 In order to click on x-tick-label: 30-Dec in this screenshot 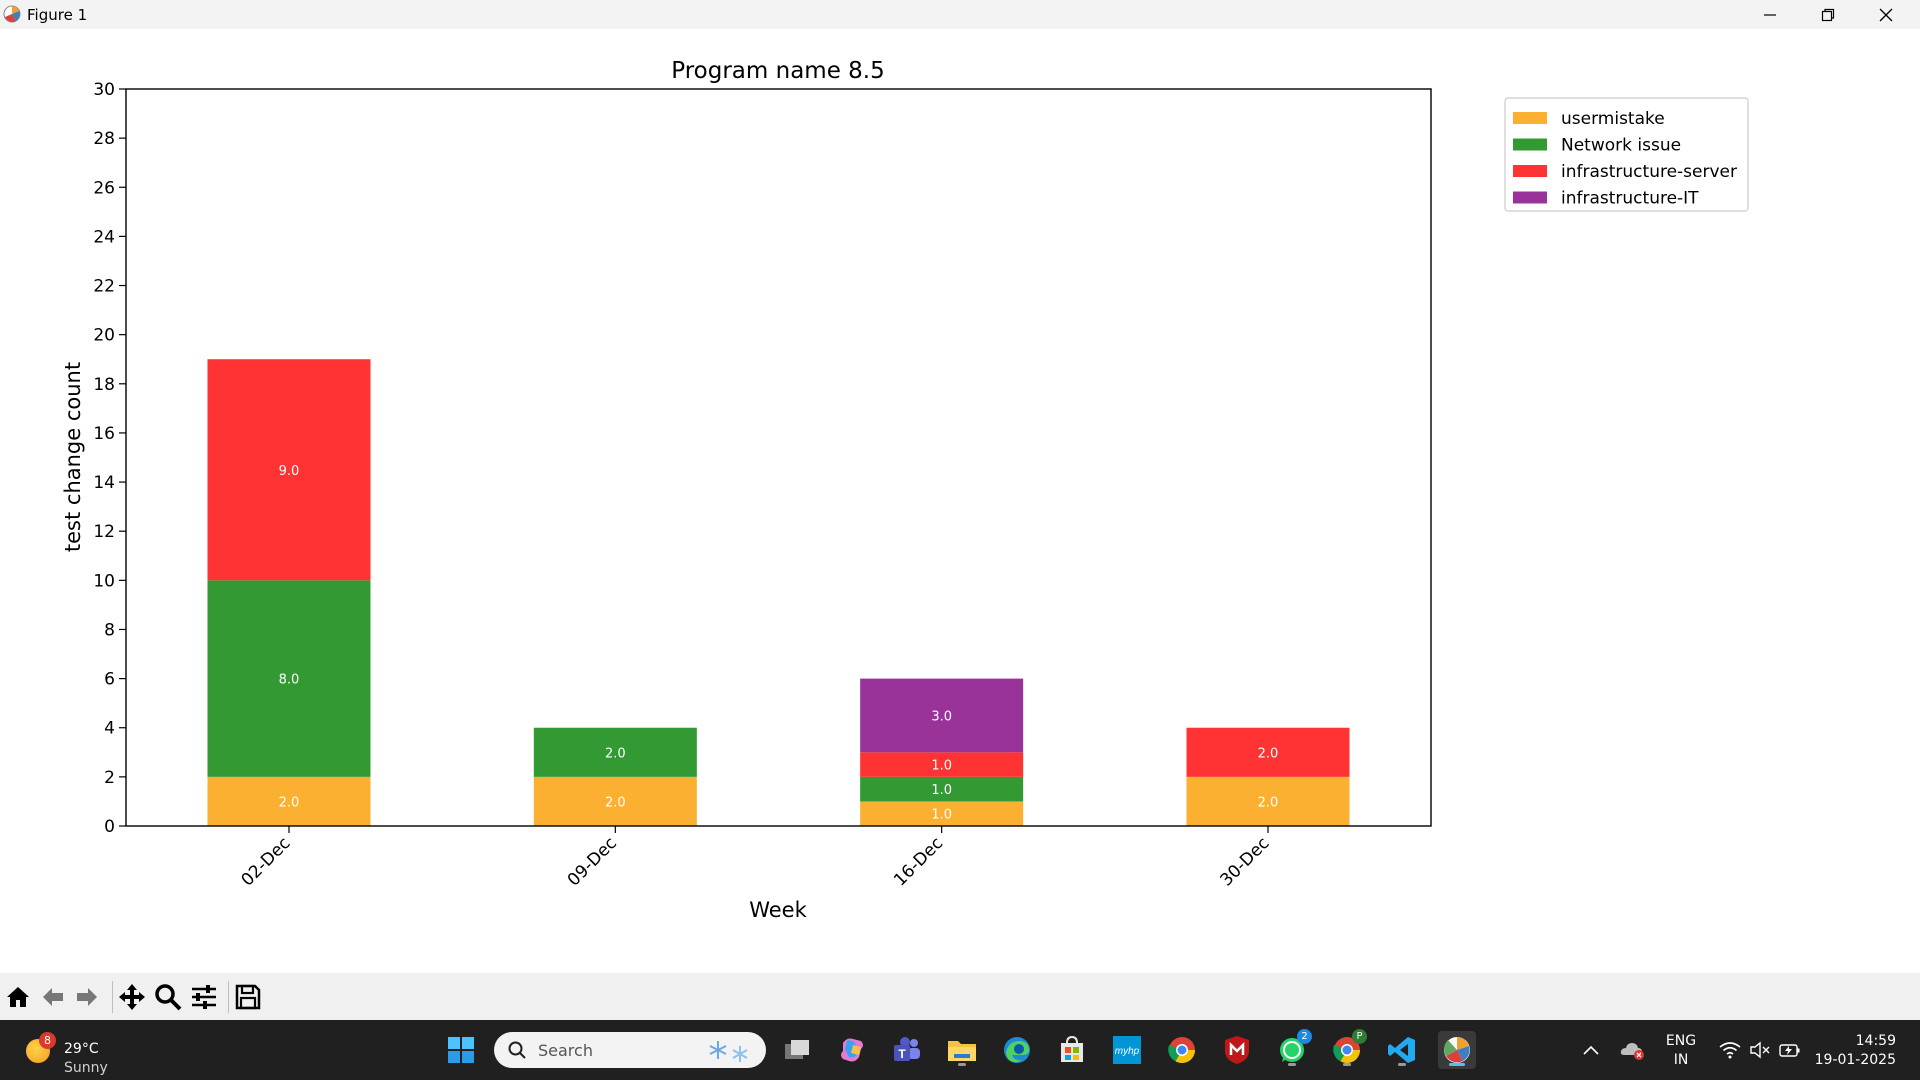, I will do `click(1244, 861)`.